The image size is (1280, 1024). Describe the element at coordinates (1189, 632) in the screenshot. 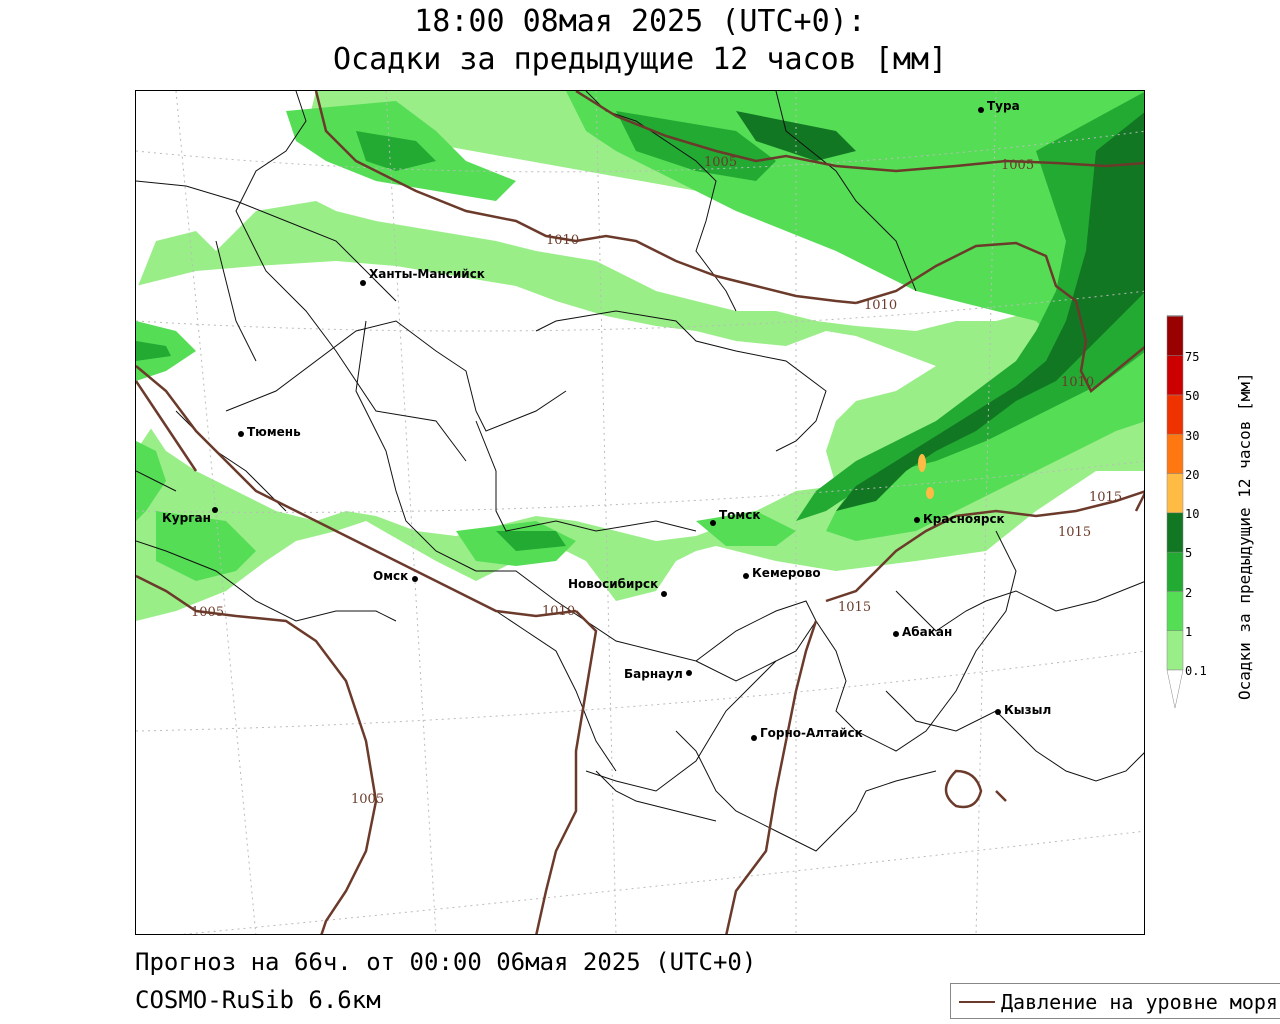

I see `colorbar-tick: 1` at that location.